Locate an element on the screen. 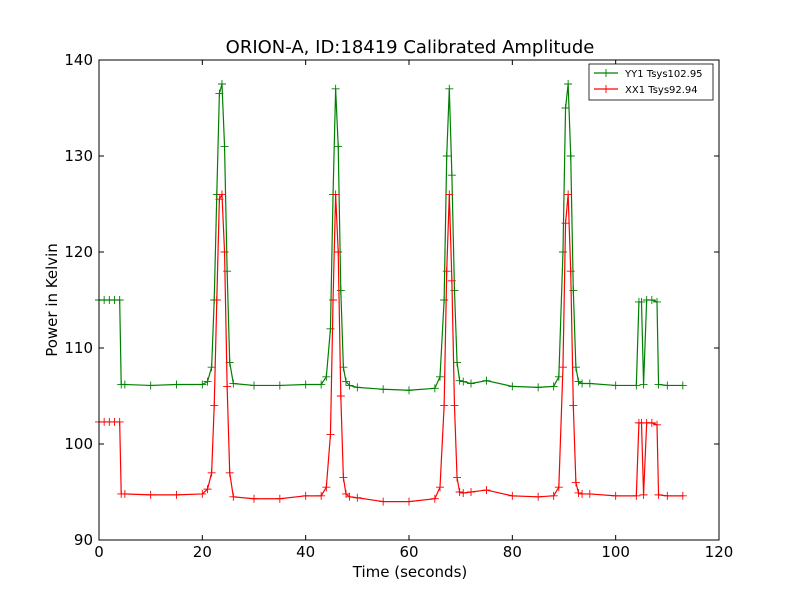 The height and width of the screenshot is (600, 800). x-tick-label: 40 is located at coordinates (305, 552).